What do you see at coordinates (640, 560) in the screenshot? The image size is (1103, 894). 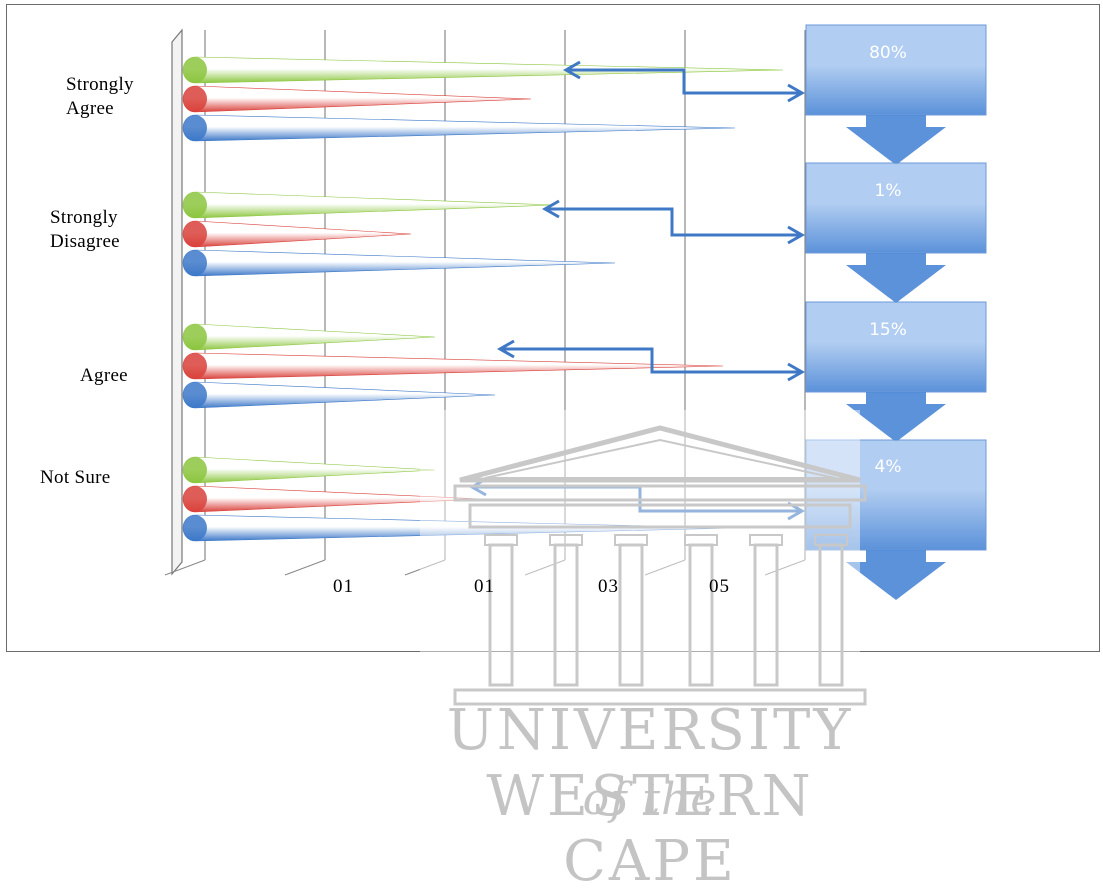 I see `watermark-backdrop` at bounding box center [640, 560].